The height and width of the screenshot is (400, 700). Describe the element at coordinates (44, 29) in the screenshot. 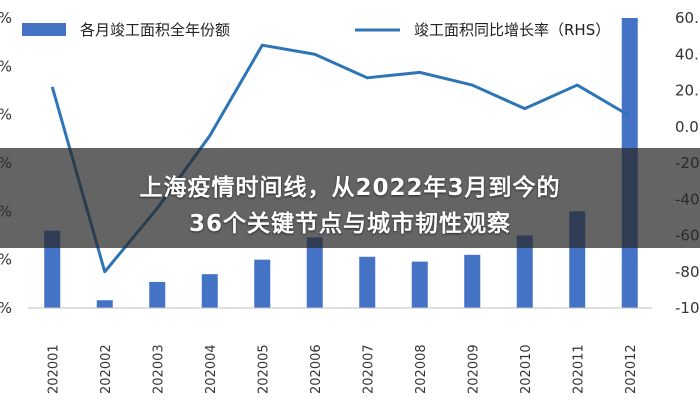

I see `legend-swatch-bar` at that location.